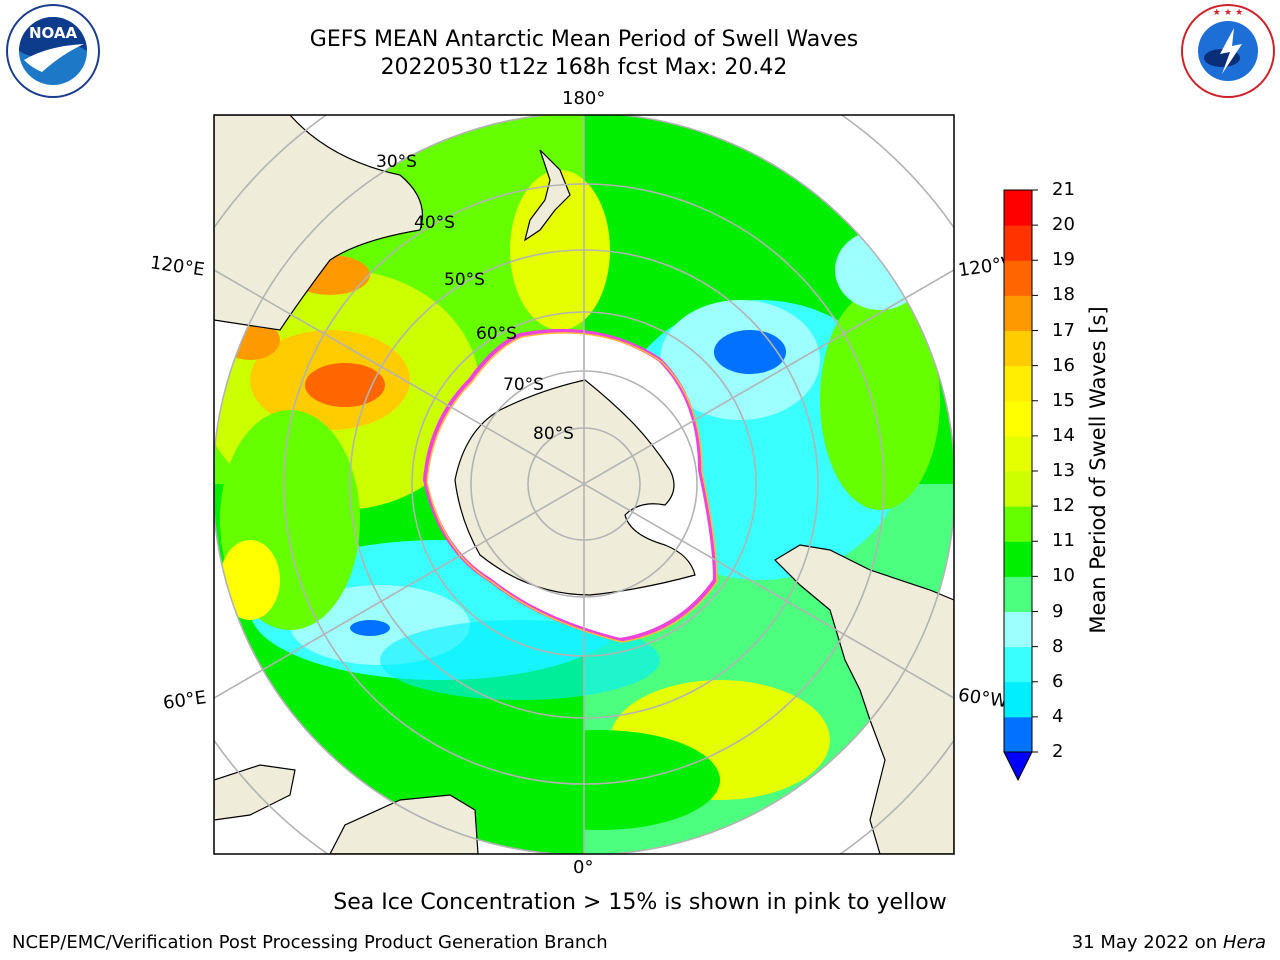  Describe the element at coordinates (553, 434) in the screenshot. I see `lat-label-80s: 80°S` at that location.